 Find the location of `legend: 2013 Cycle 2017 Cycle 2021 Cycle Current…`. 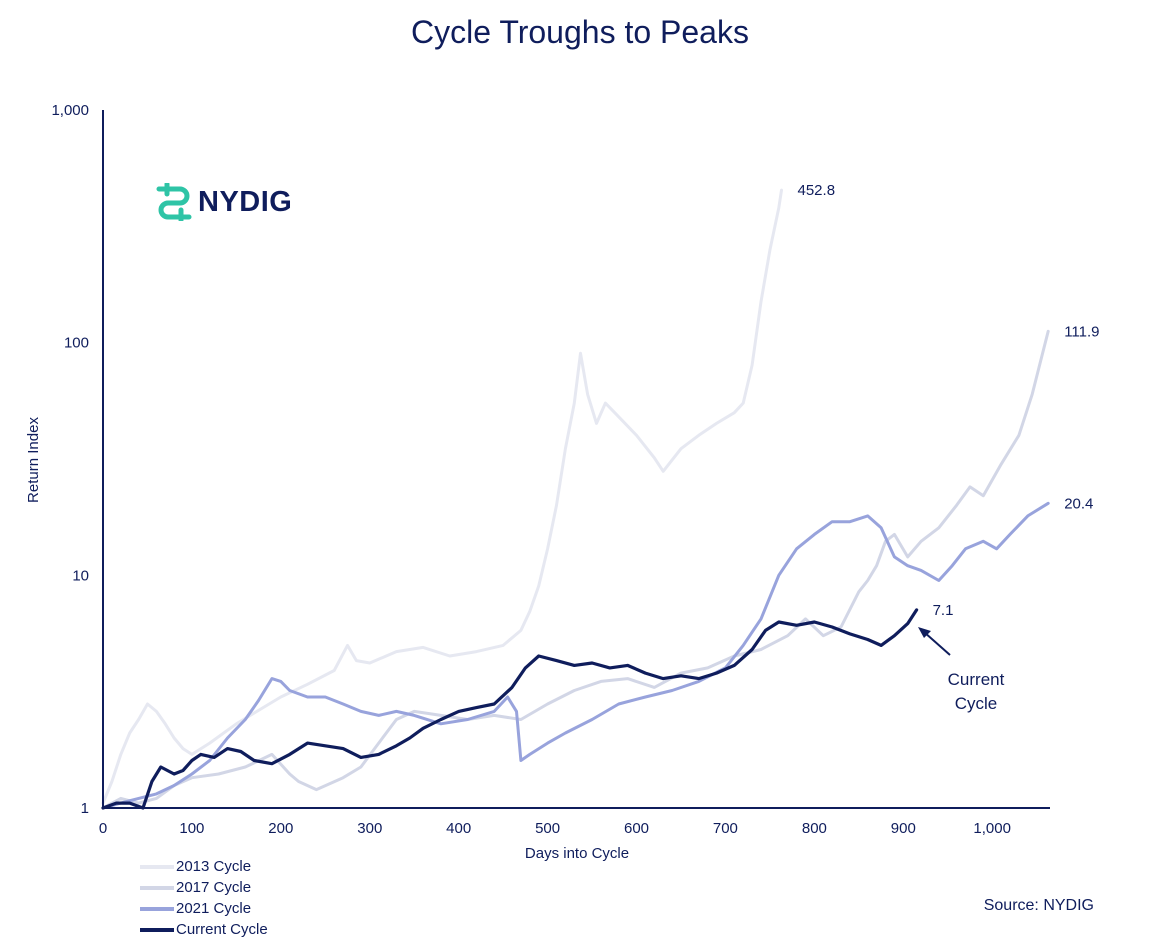

legend: 2013 Cycle 2017 Cycle 2021 Cycle Current… is located at coordinates (204, 898).